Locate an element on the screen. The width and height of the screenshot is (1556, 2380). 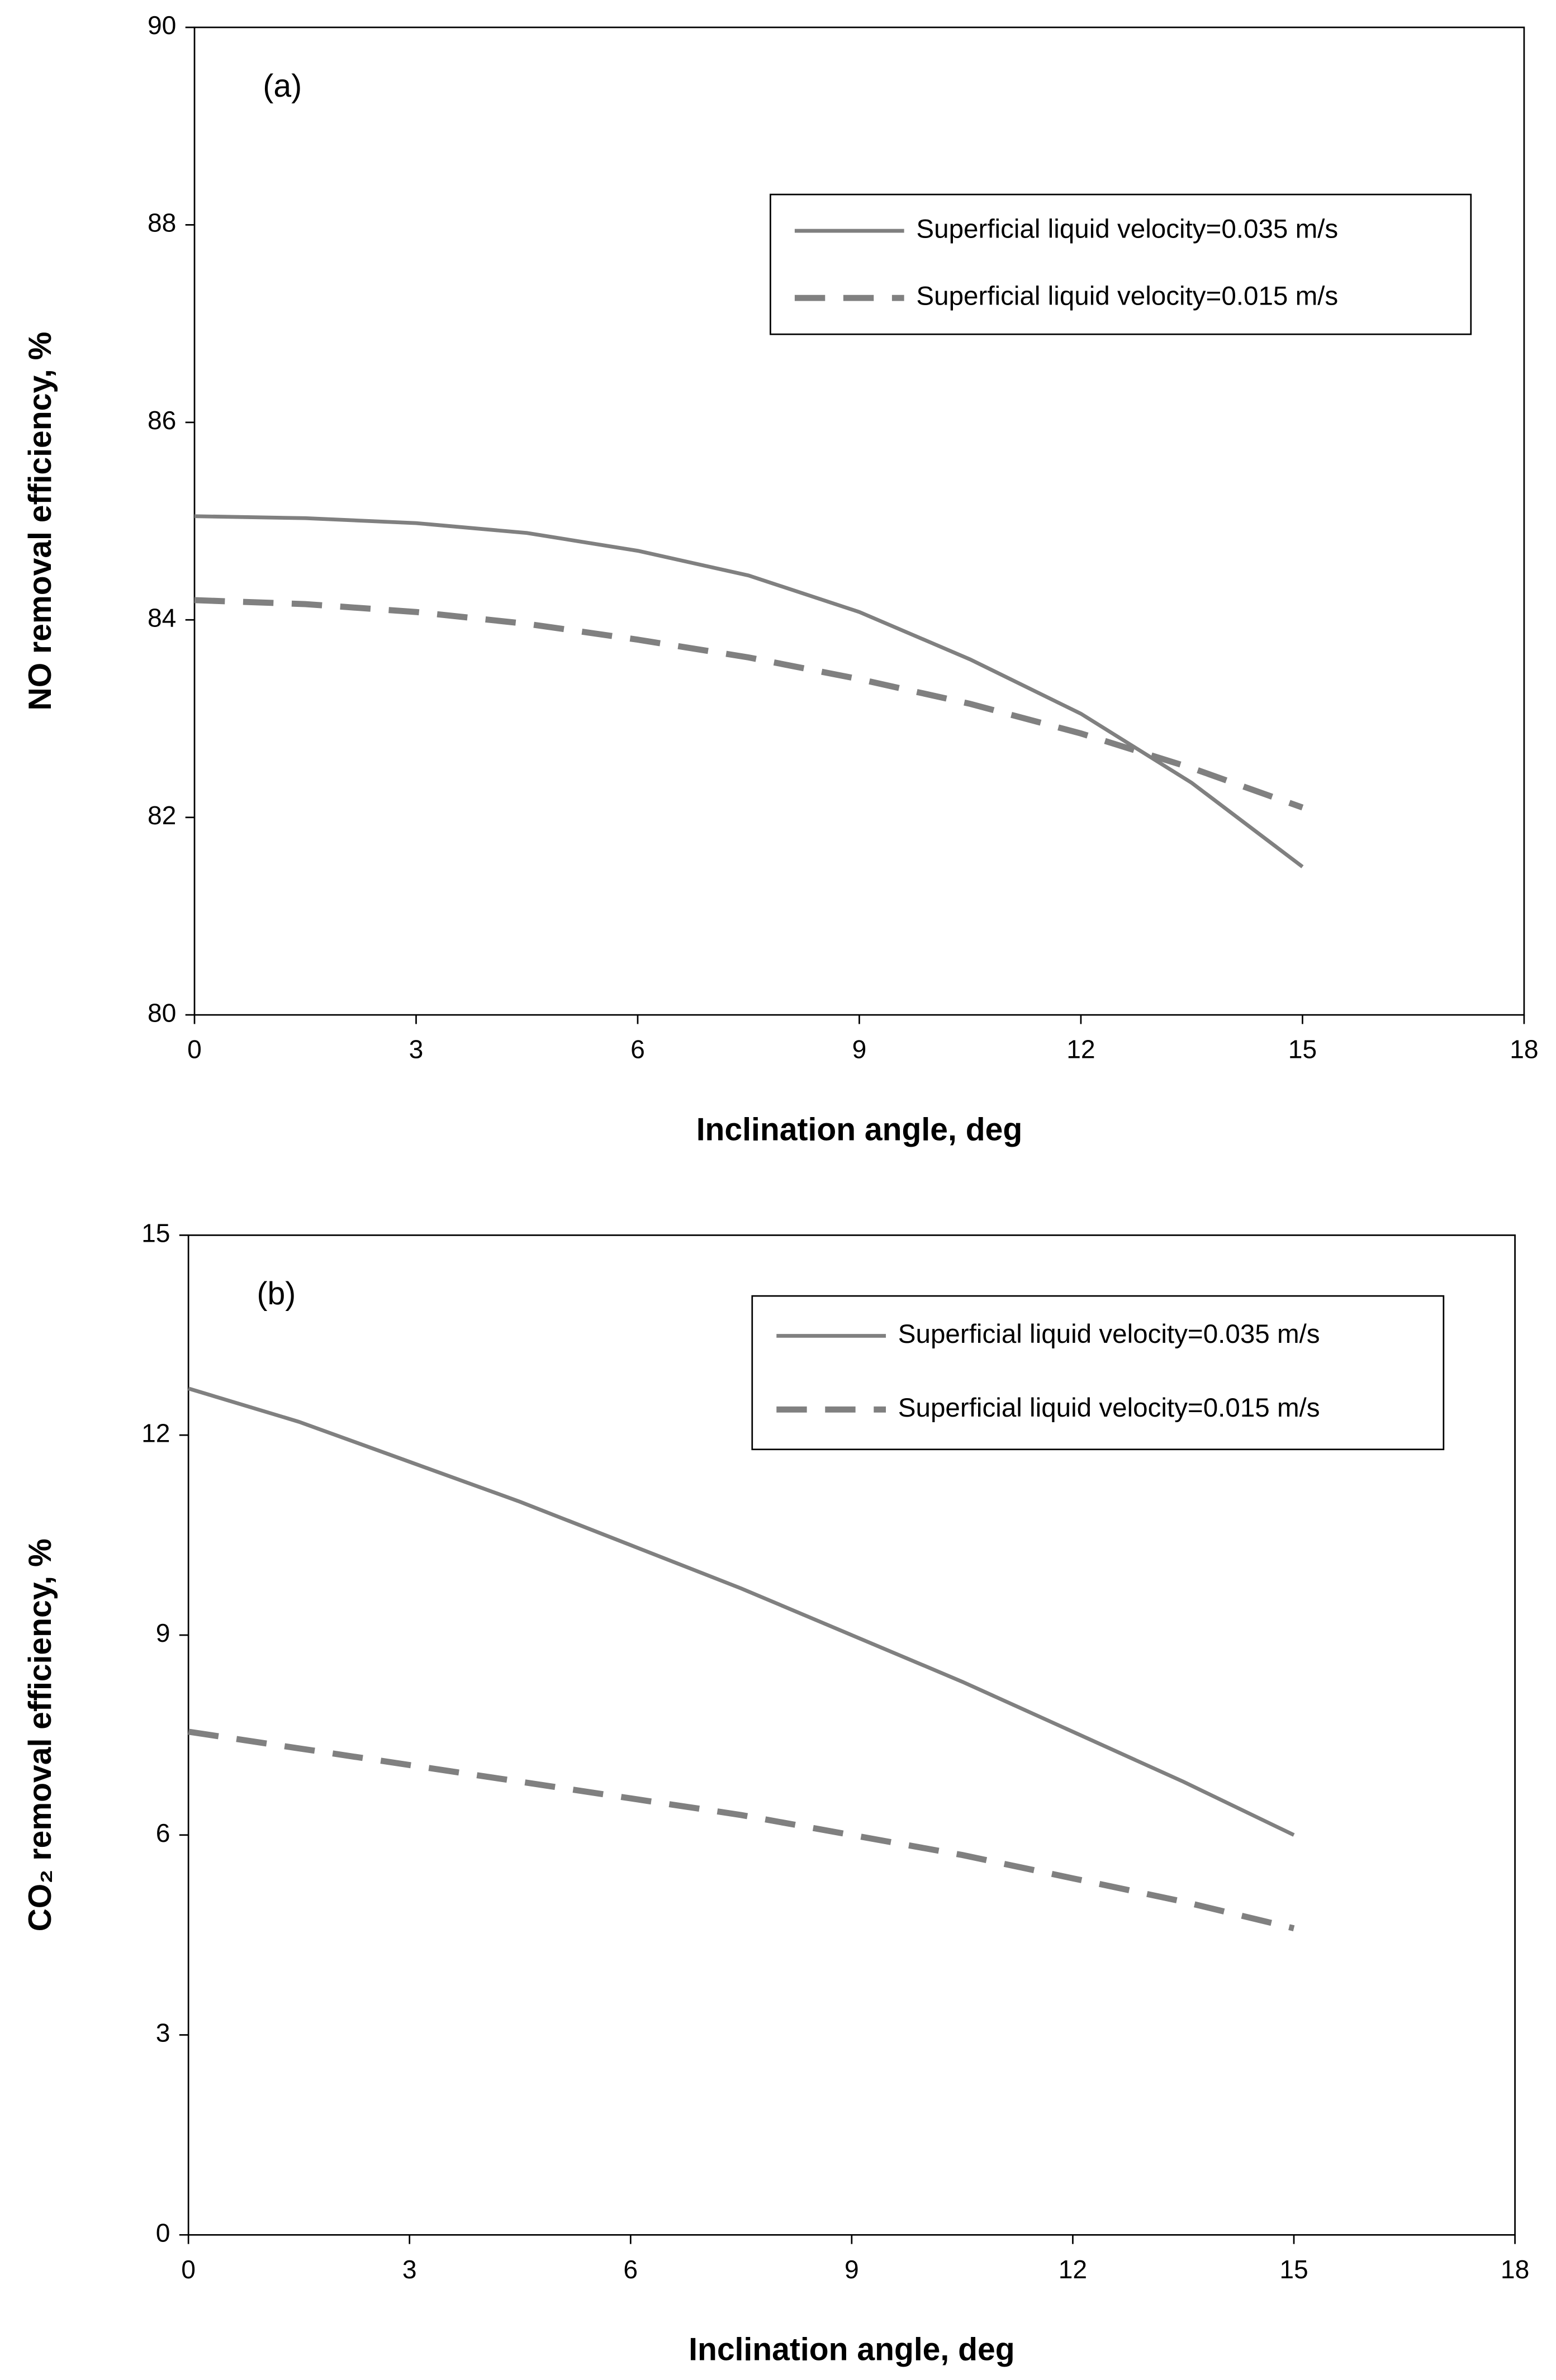
y-tick-label: 82 is located at coordinates (162, 815).